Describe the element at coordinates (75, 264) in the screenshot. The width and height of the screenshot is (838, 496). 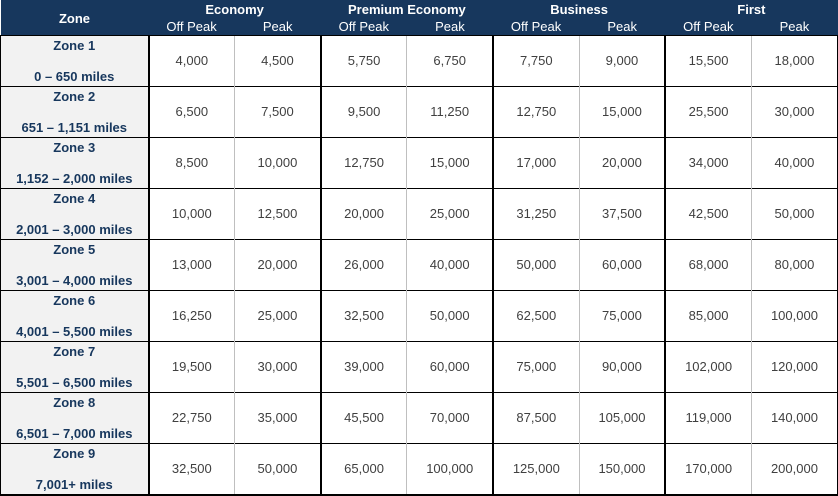
I see `zone-cell: Zone 5 3,001 – 4,000 miles` at that location.